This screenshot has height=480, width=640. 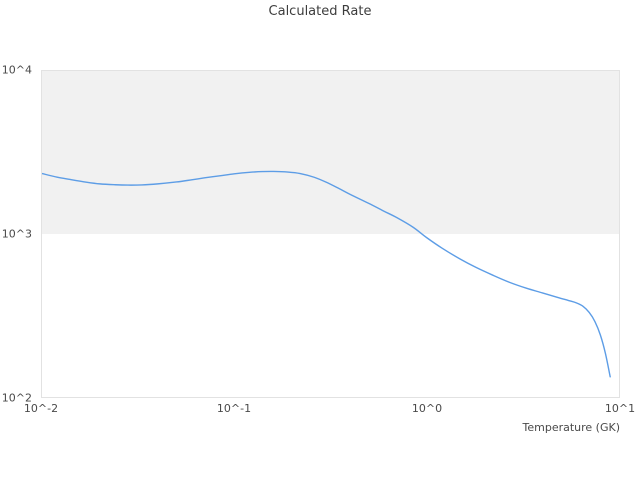 I want to click on y-tick-label-1e3: 10^3, so click(x=16, y=234).